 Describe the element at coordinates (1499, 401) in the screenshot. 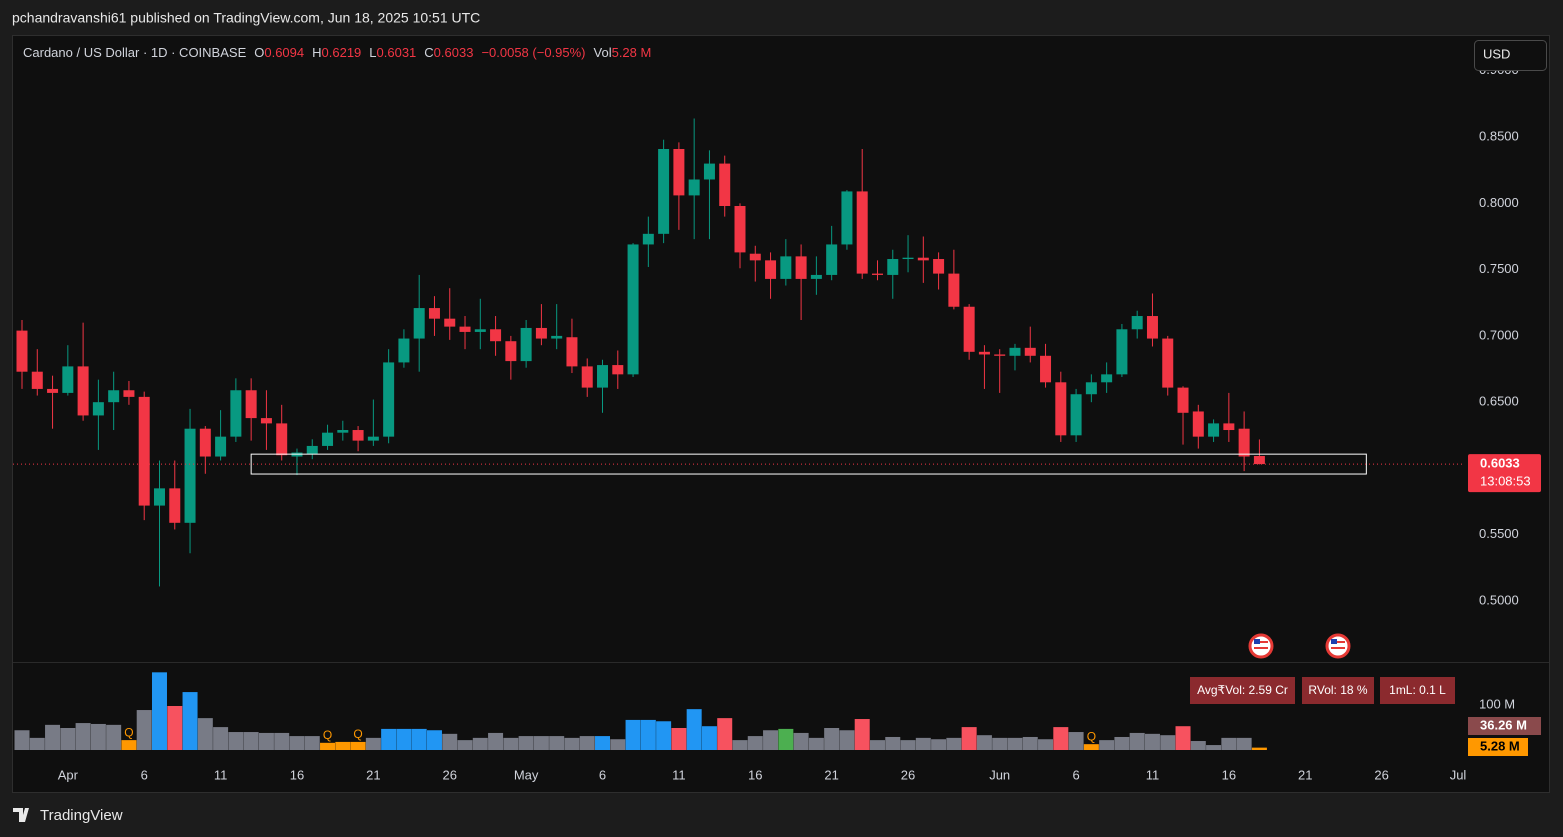

I see `y-tick-label: 0.6500` at that location.